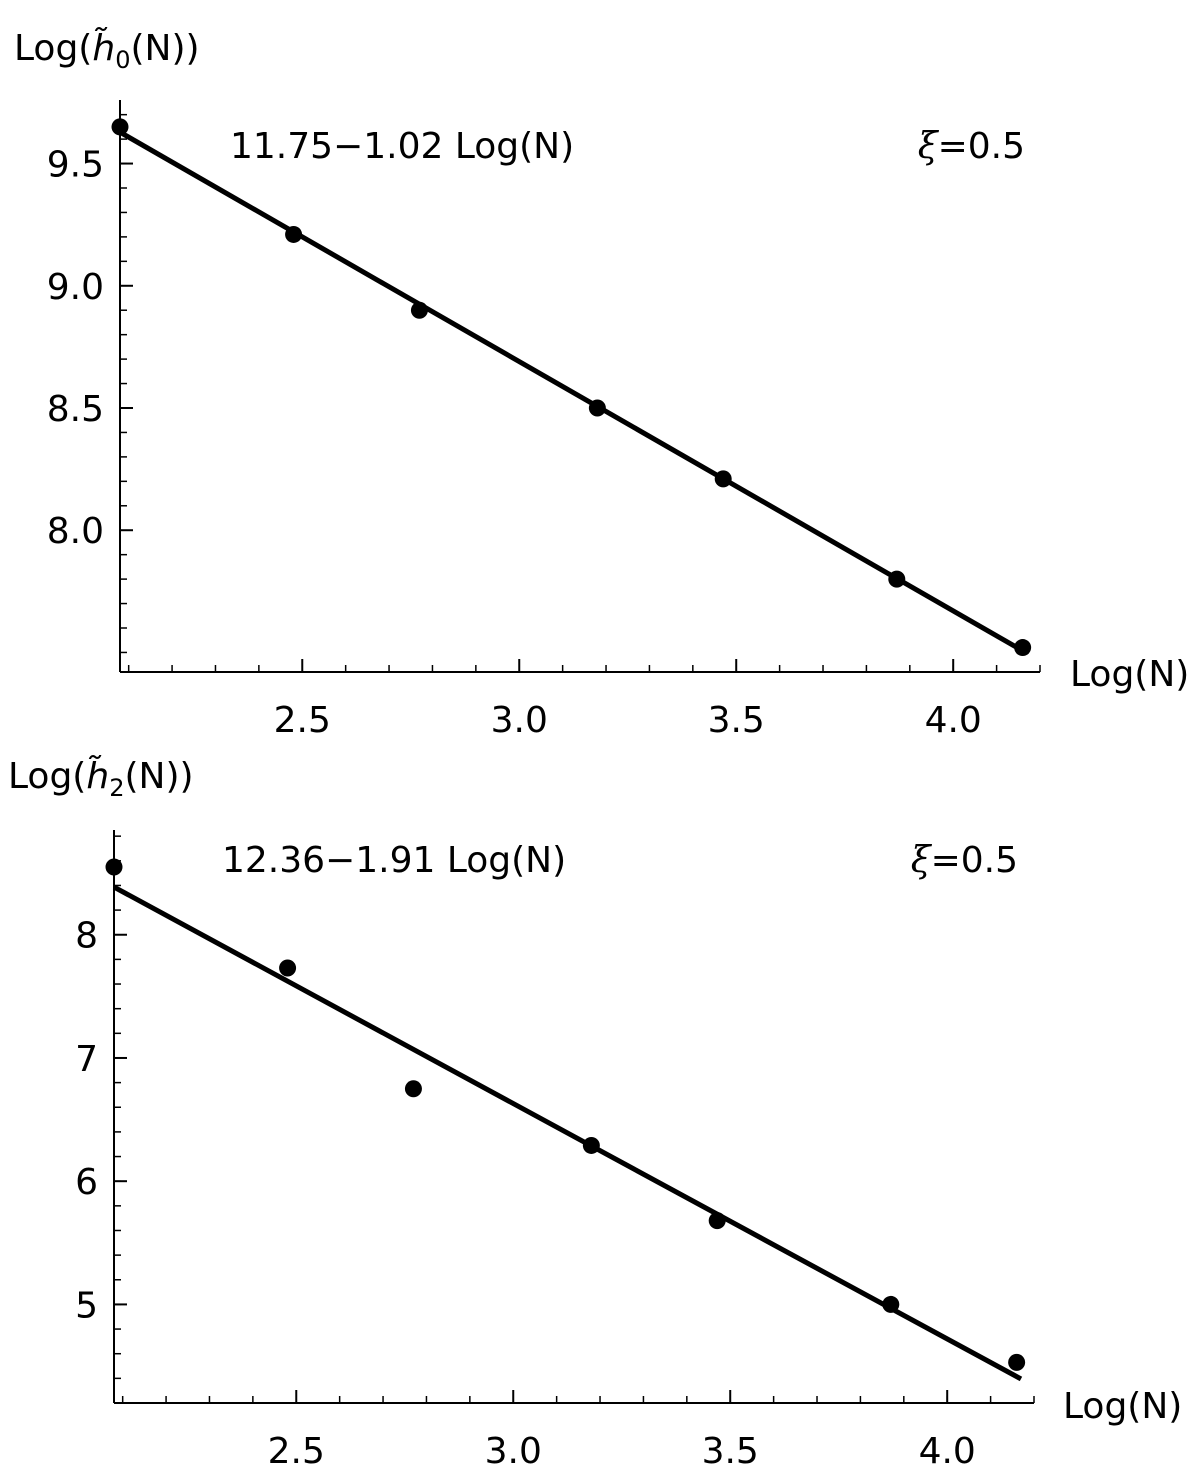 This screenshot has width=1200, height=1472. I want to click on y-tick-label: 9.0, so click(75, 287).